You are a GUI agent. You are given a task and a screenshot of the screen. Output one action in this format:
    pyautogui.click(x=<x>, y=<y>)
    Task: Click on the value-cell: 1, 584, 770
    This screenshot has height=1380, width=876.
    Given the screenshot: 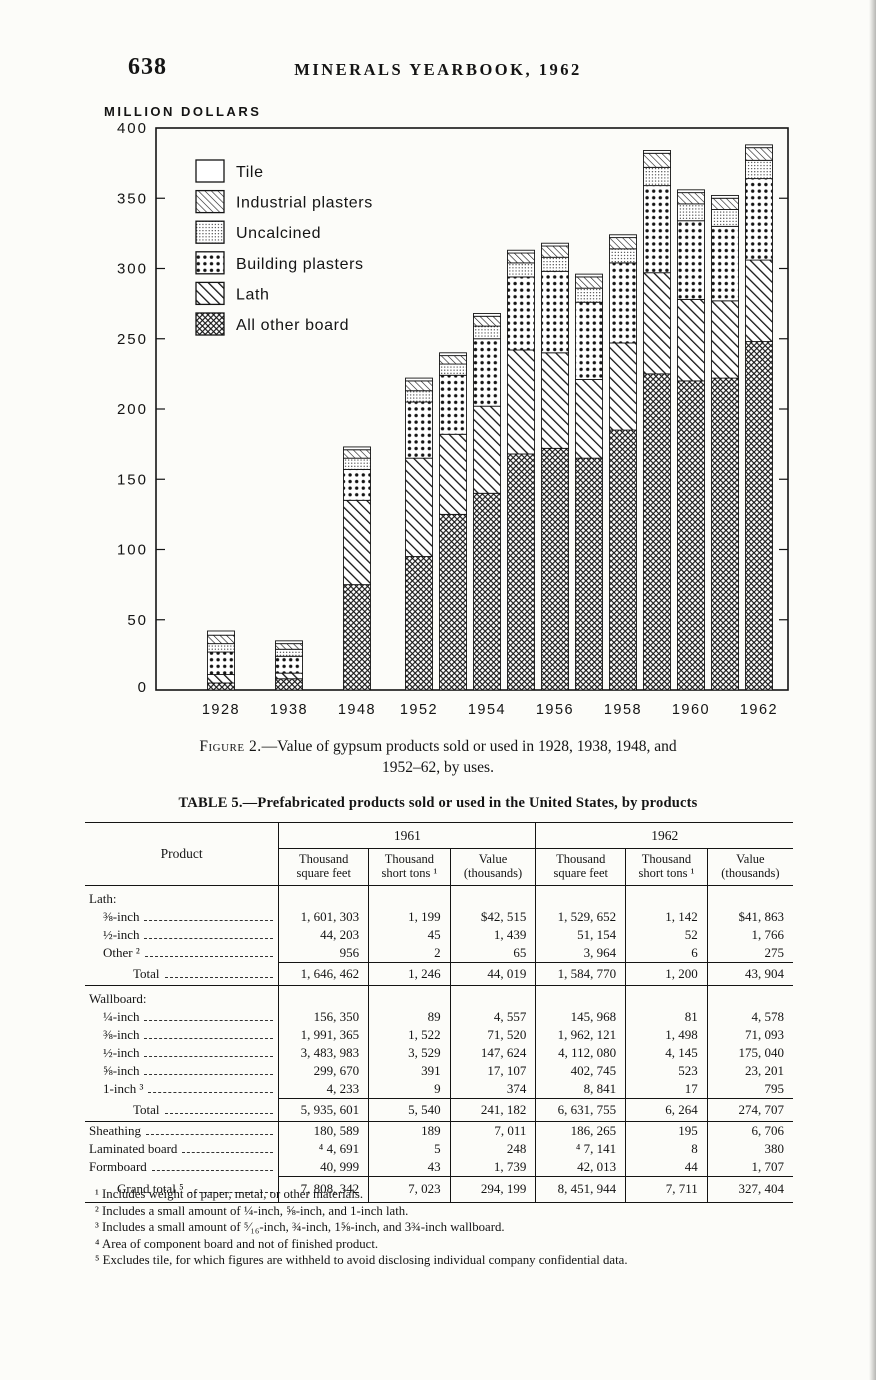 What is the action you would take?
    pyautogui.click(x=580, y=974)
    